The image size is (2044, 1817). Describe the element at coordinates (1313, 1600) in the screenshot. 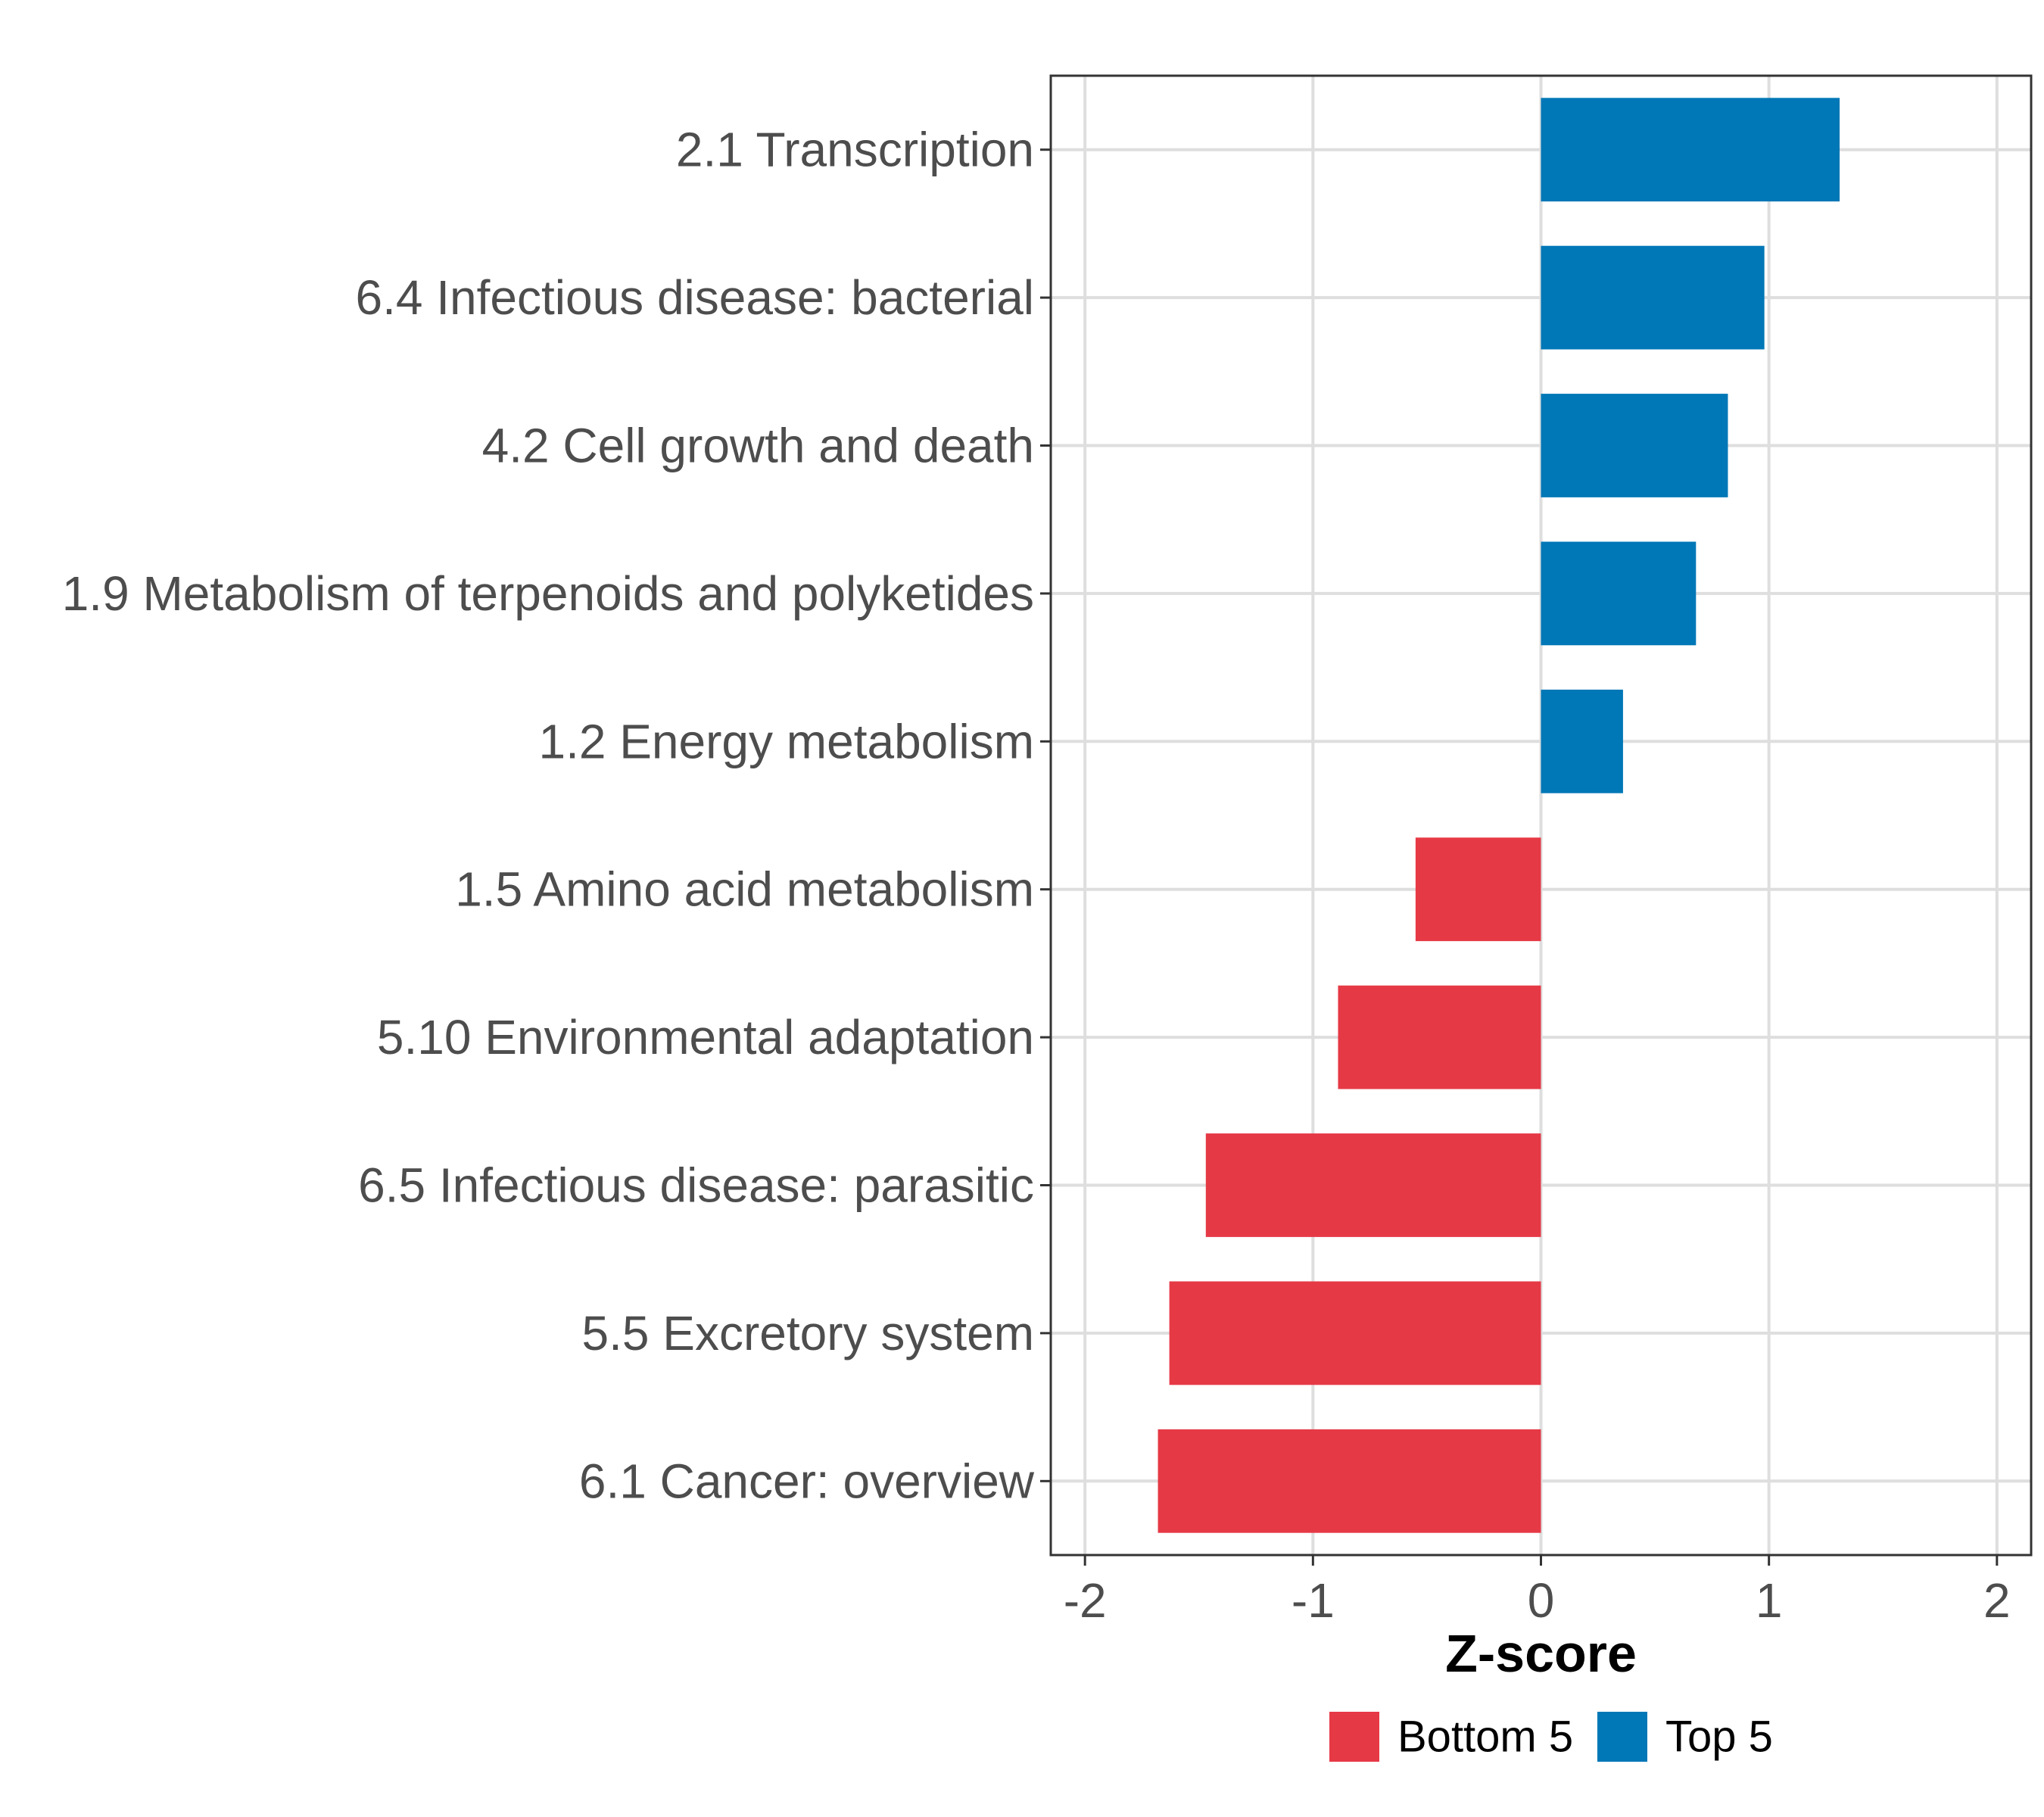

I see `x-tick-label: -1` at that location.